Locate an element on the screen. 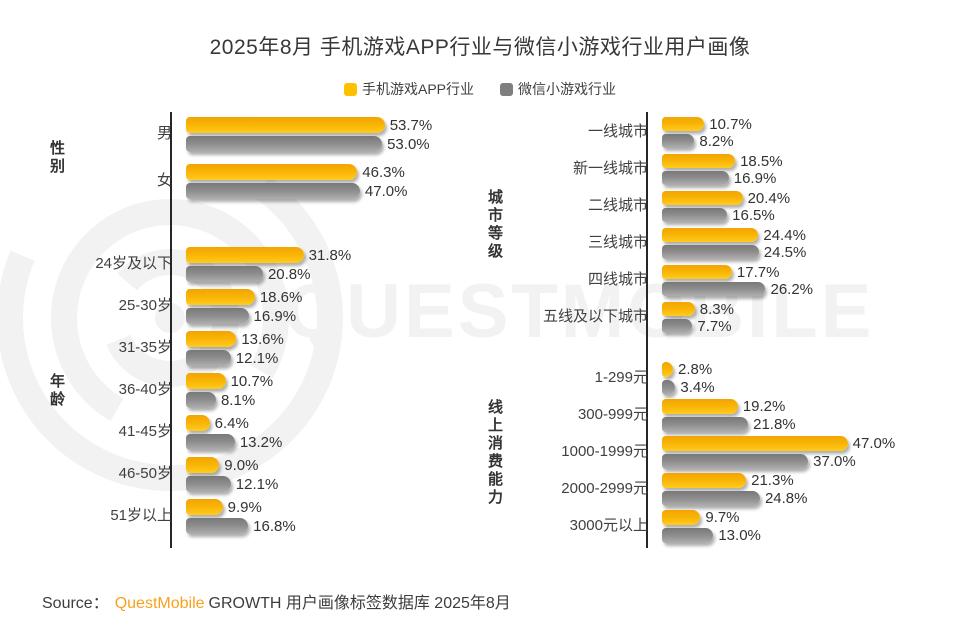  bar-pair: 10.7% 8.1% is located at coordinates (328, 391).